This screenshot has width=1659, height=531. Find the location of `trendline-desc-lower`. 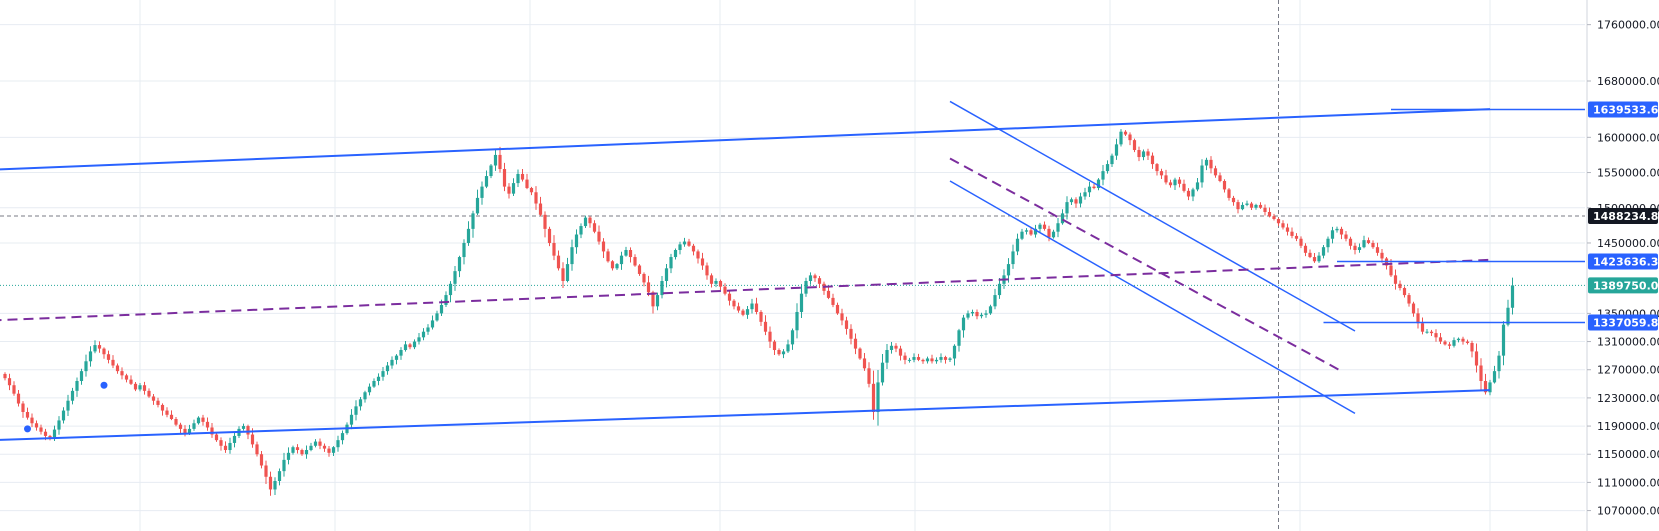

trendline-desc-lower is located at coordinates (1152, 297).